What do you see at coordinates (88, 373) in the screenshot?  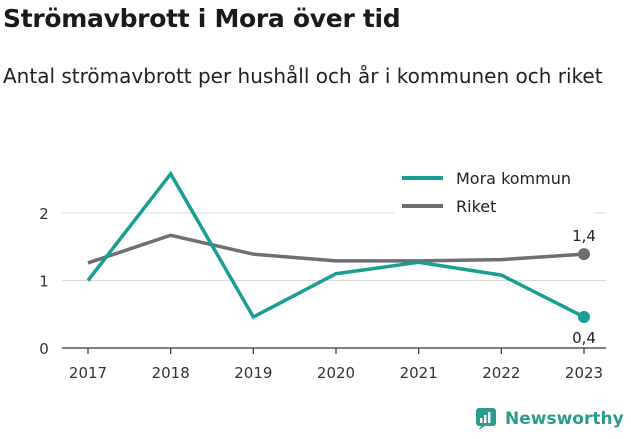 I see `x-tick-label: 2017` at bounding box center [88, 373].